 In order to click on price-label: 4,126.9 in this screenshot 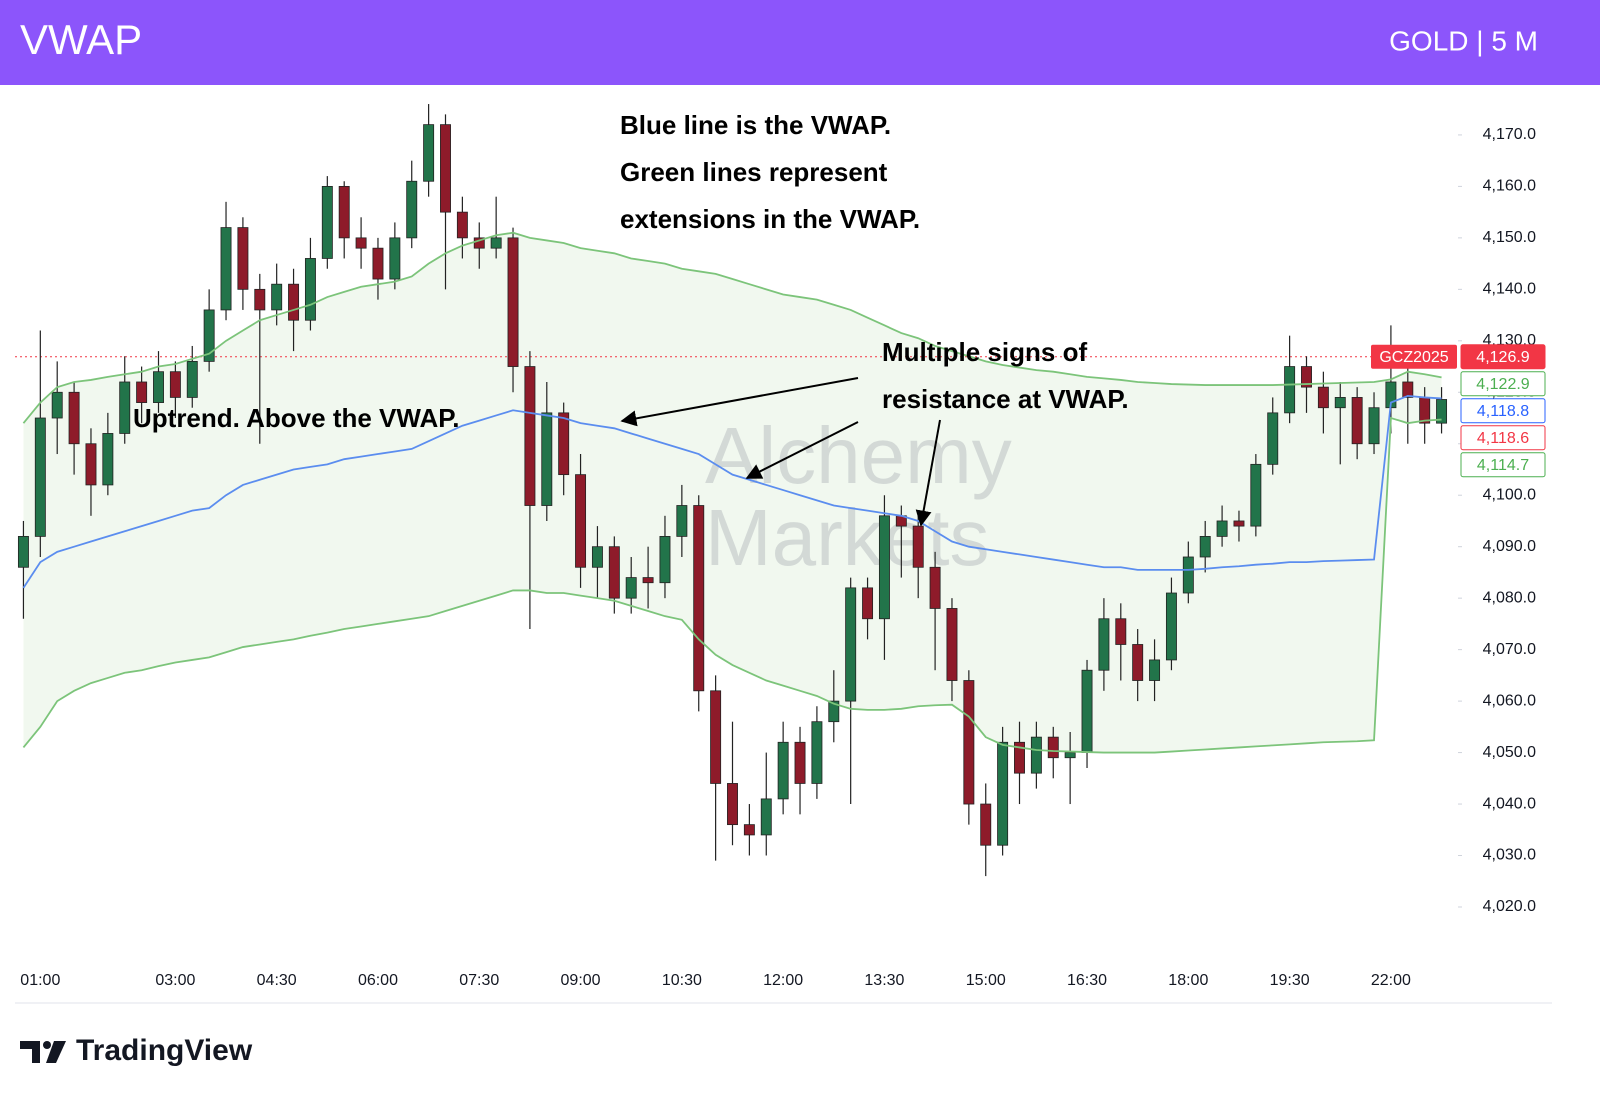, I will do `click(1502, 357)`.